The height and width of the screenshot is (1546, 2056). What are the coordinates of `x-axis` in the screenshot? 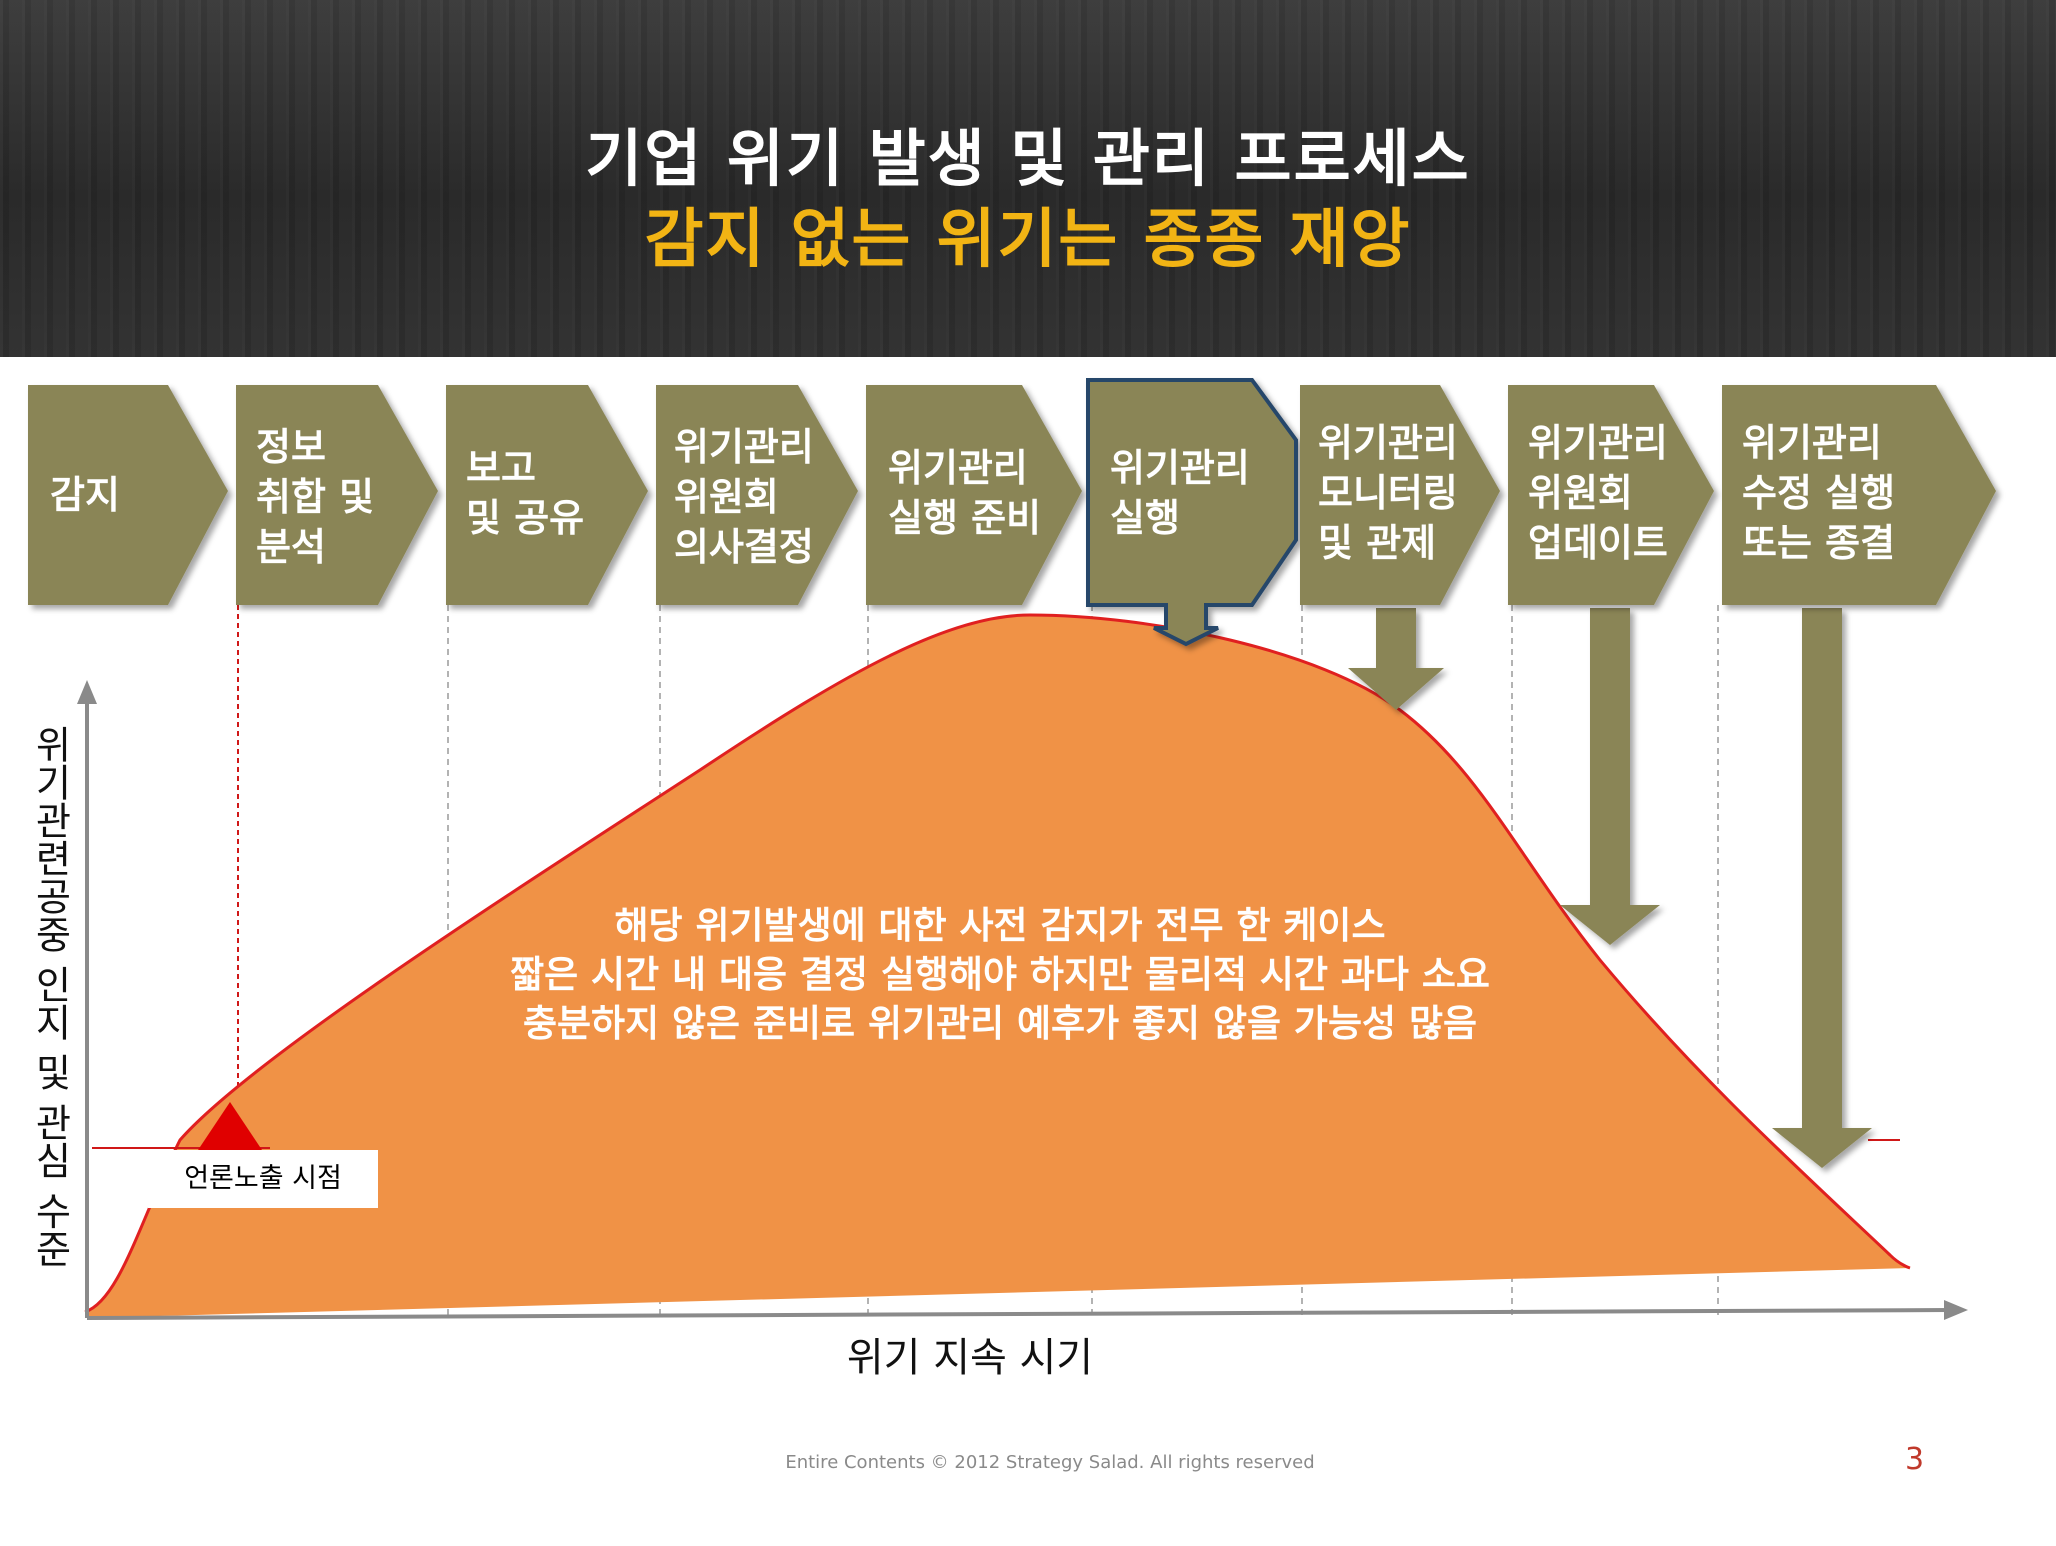 It's located at (1018, 1314).